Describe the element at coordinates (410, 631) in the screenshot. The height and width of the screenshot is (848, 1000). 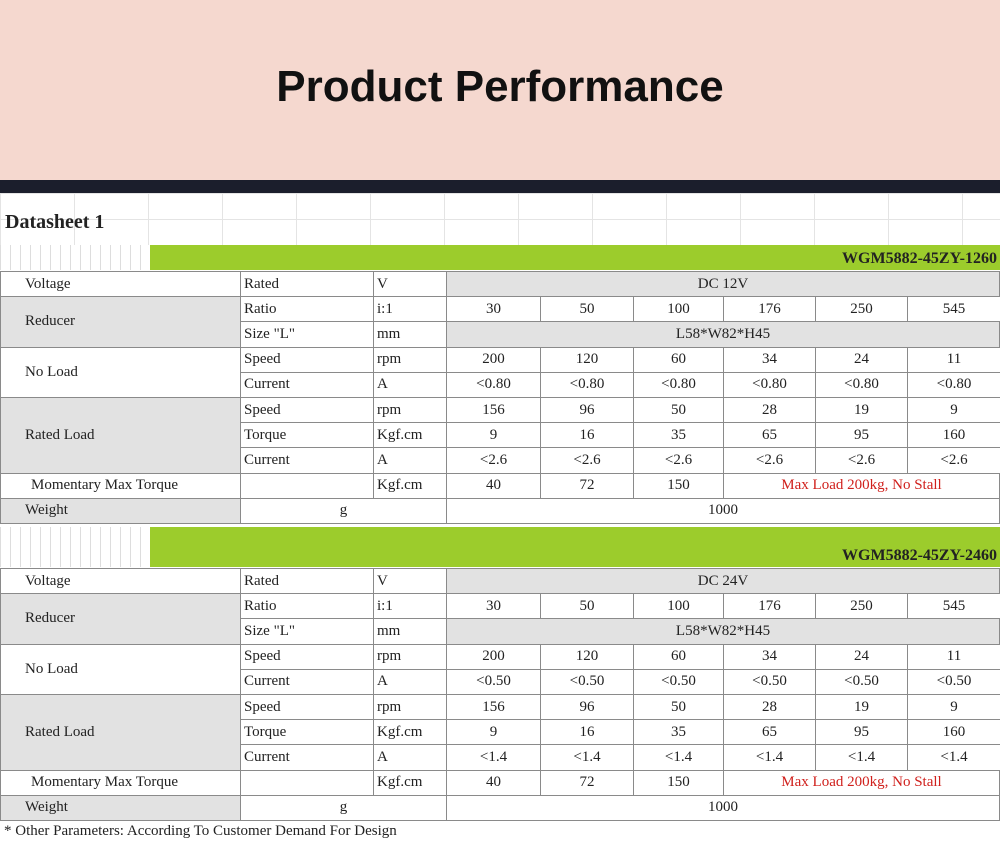
I see `unit-cell: mm` at that location.